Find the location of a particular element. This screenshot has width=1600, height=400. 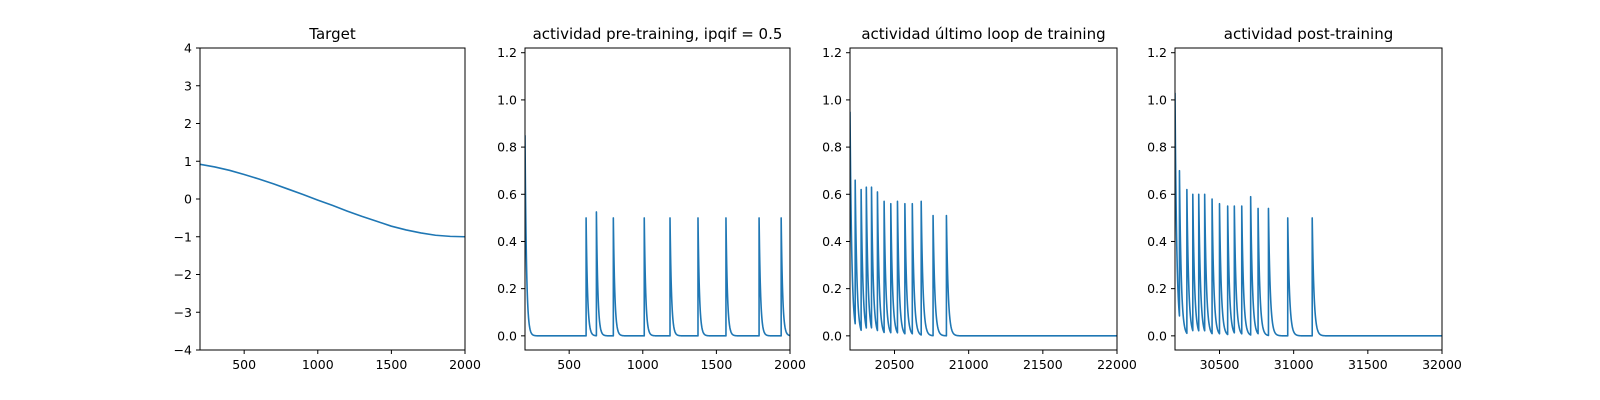

x-tick-label: 21000 is located at coordinates (969, 364).